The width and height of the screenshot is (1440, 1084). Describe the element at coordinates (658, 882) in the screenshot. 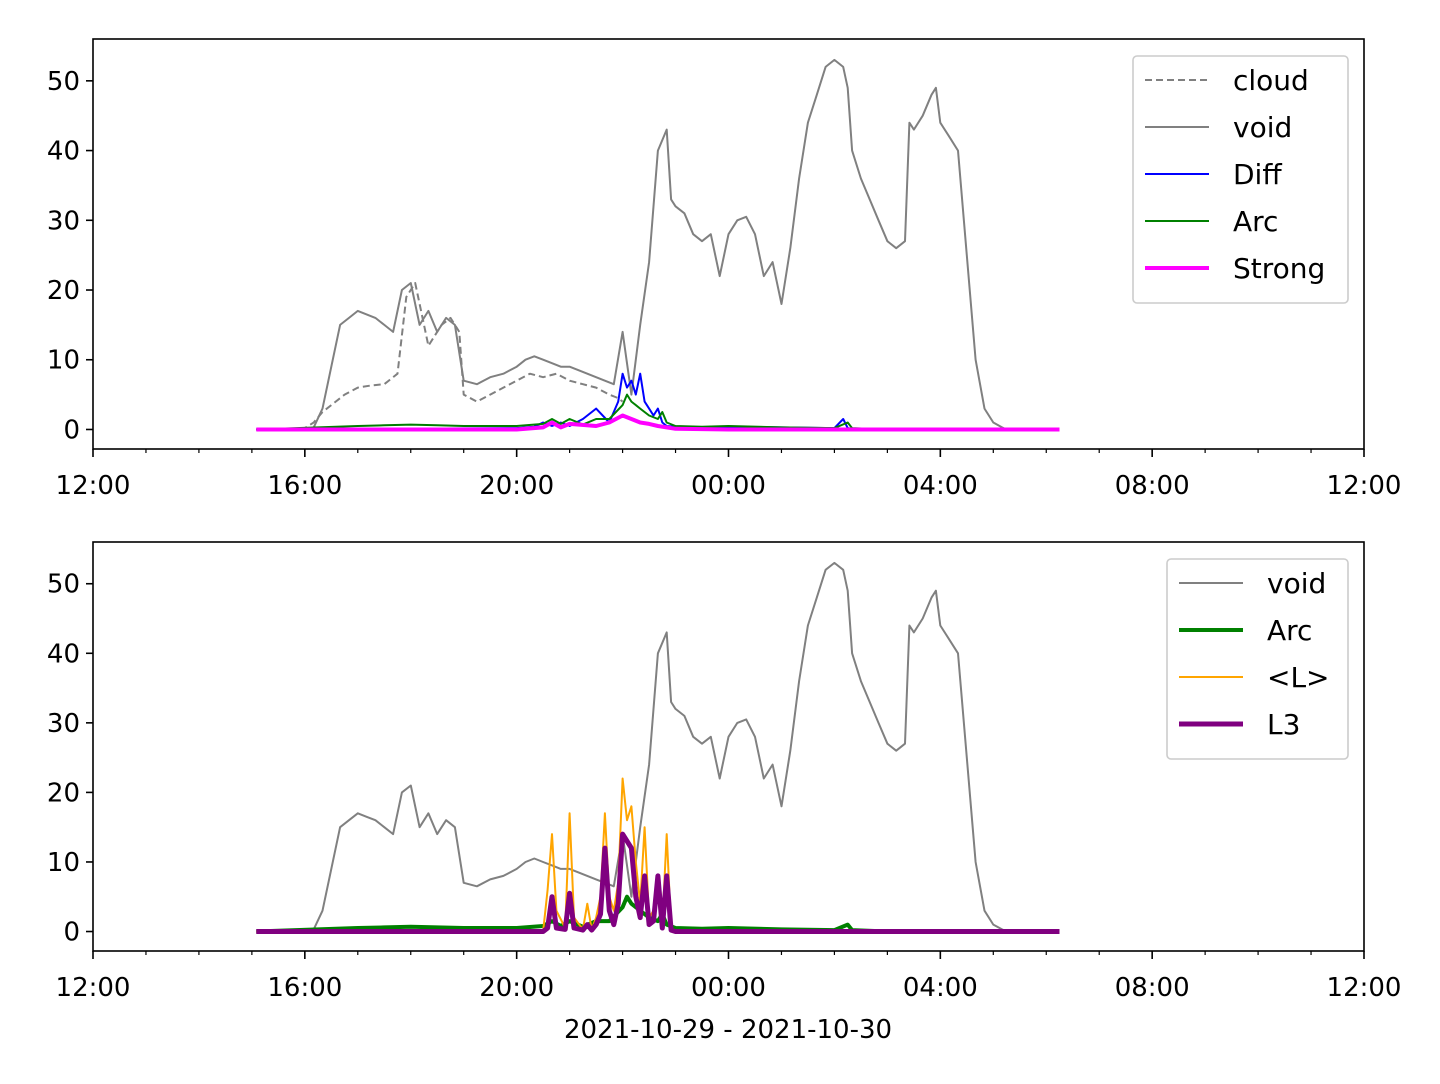

I see `series-line-l3` at that location.